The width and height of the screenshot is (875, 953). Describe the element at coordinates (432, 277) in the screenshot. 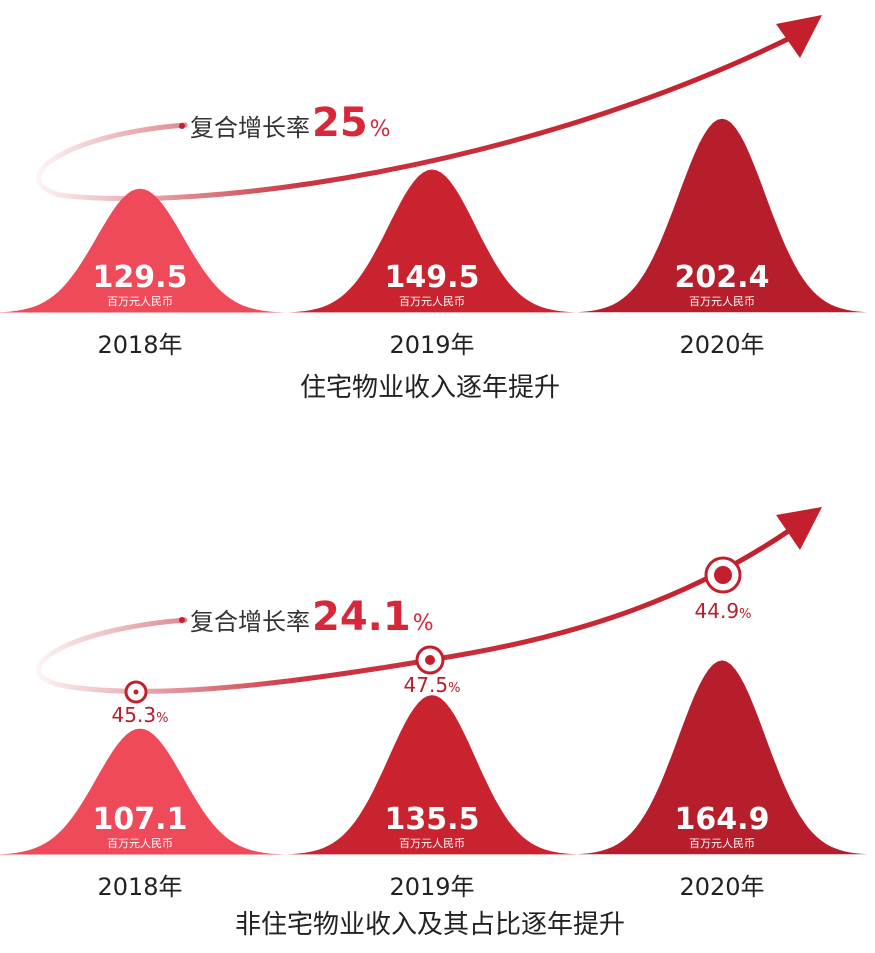

I see `value-label-1-2: 149.5` at that location.